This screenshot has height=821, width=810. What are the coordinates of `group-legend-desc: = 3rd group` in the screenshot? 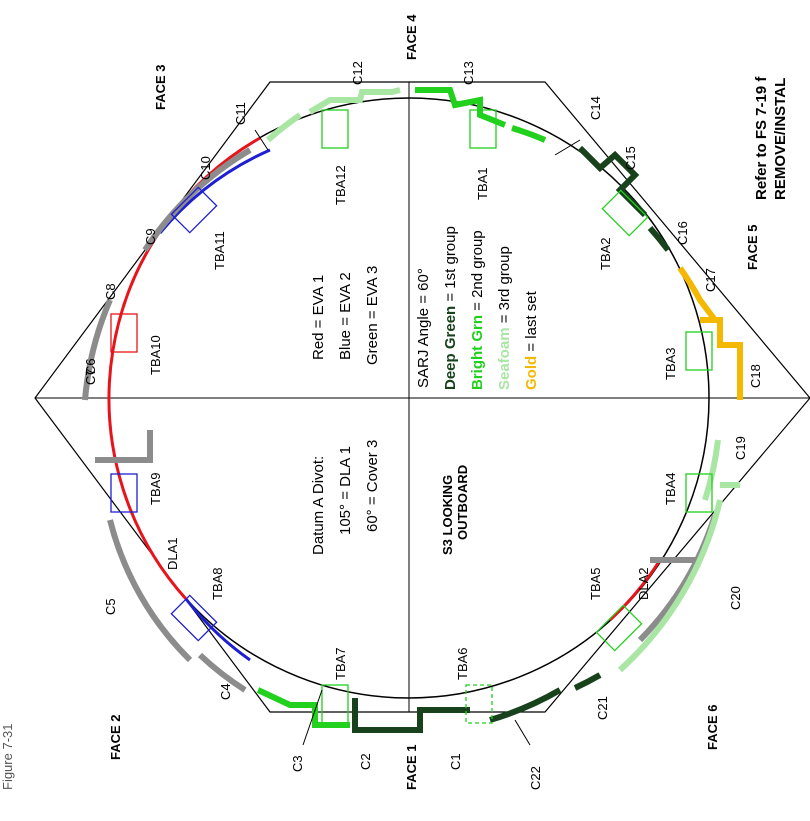 It's located at (504, 286).